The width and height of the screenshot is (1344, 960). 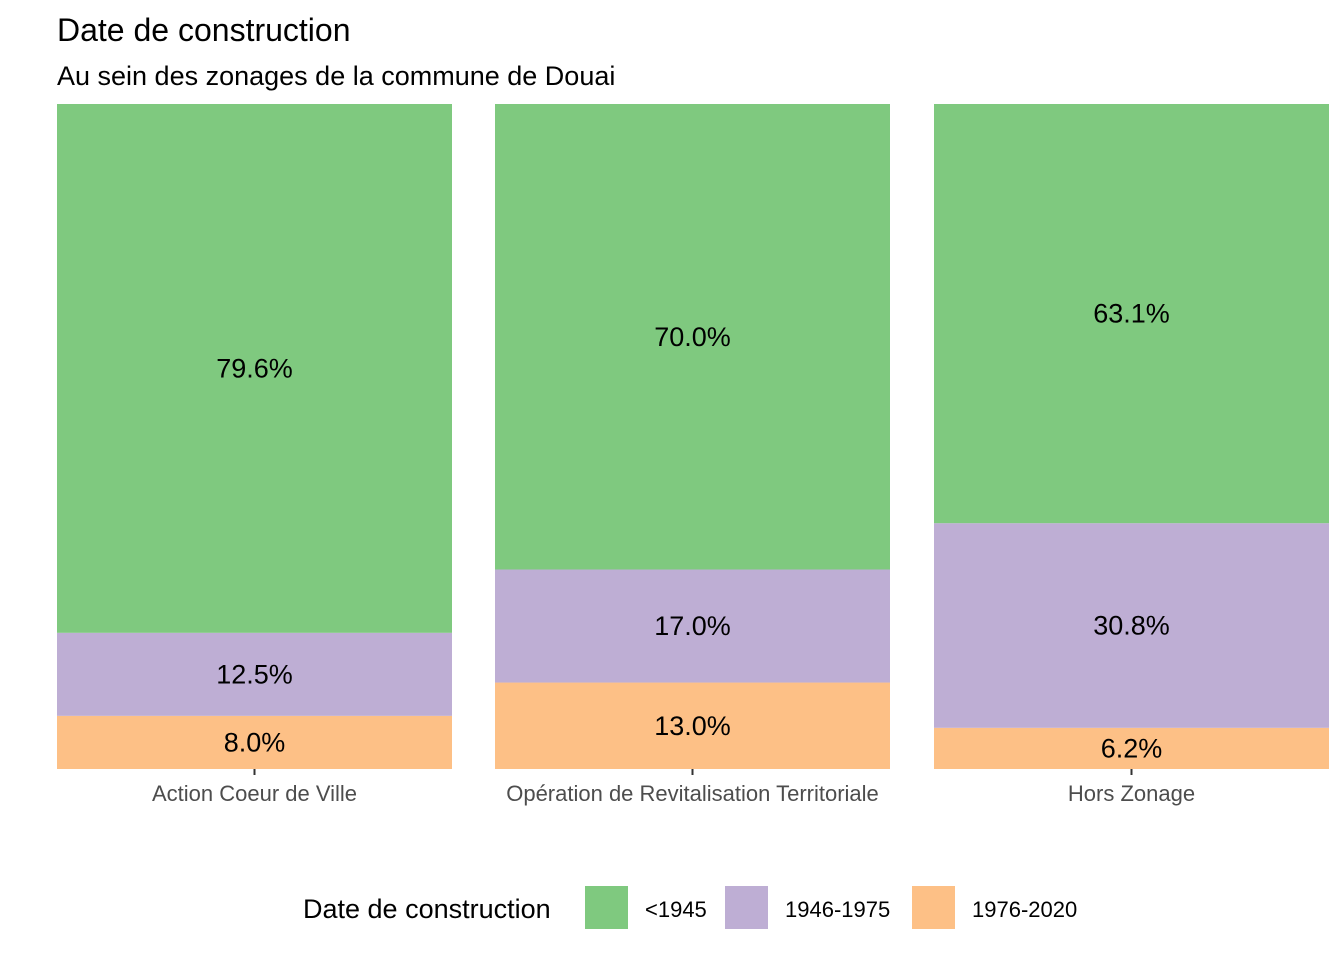 I want to click on data-label: 12.5%, so click(x=254, y=674).